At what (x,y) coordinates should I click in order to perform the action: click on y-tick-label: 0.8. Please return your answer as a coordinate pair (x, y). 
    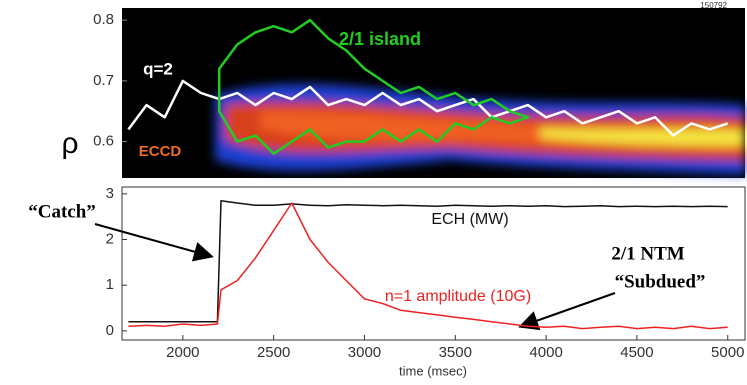
    Looking at the image, I should click on (103, 19).